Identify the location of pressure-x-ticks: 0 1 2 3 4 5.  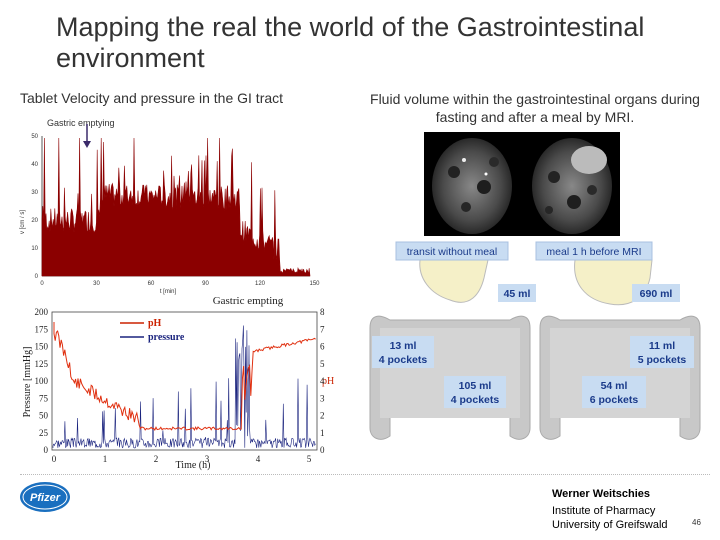
(182, 459).